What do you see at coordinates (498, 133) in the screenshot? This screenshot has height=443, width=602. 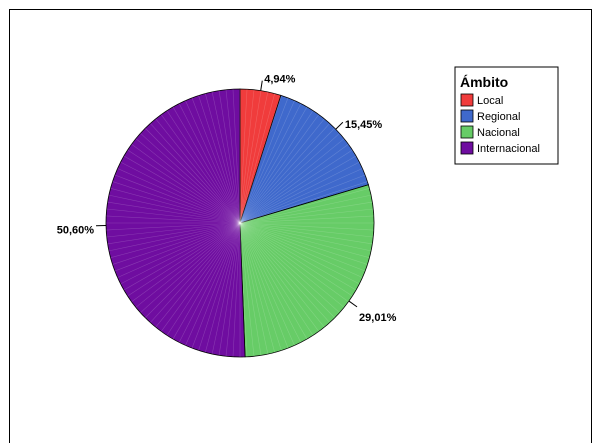 I see `legend-label-nacional: Nacional` at bounding box center [498, 133].